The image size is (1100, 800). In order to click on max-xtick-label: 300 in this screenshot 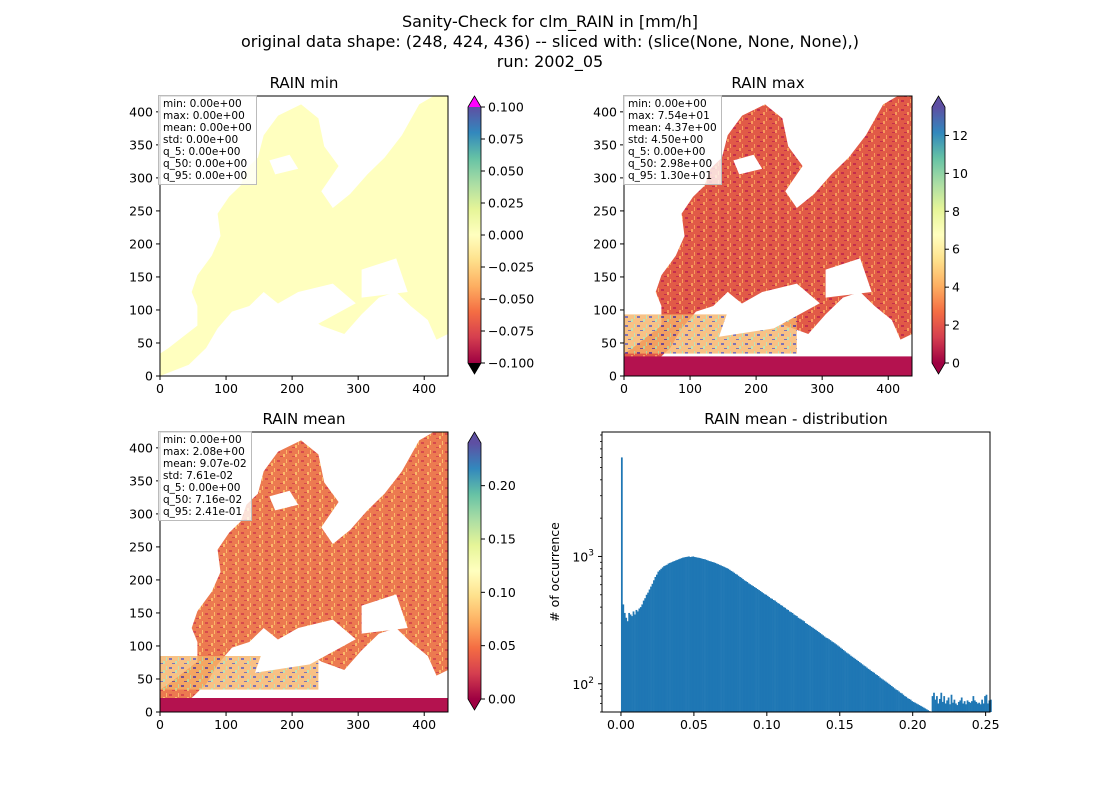, I will do `click(822, 388)`.